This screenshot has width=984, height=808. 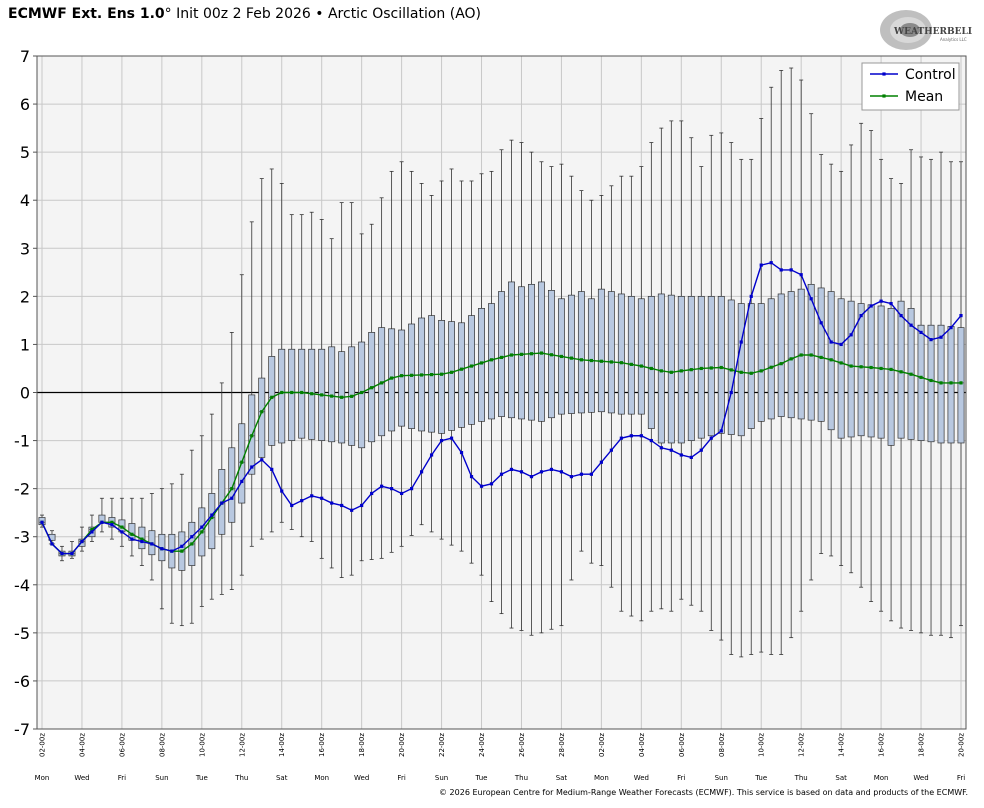 What do you see at coordinates (882, 745) in the screenshot?
I see `x-date-label: 16-00z` at bounding box center [882, 745].